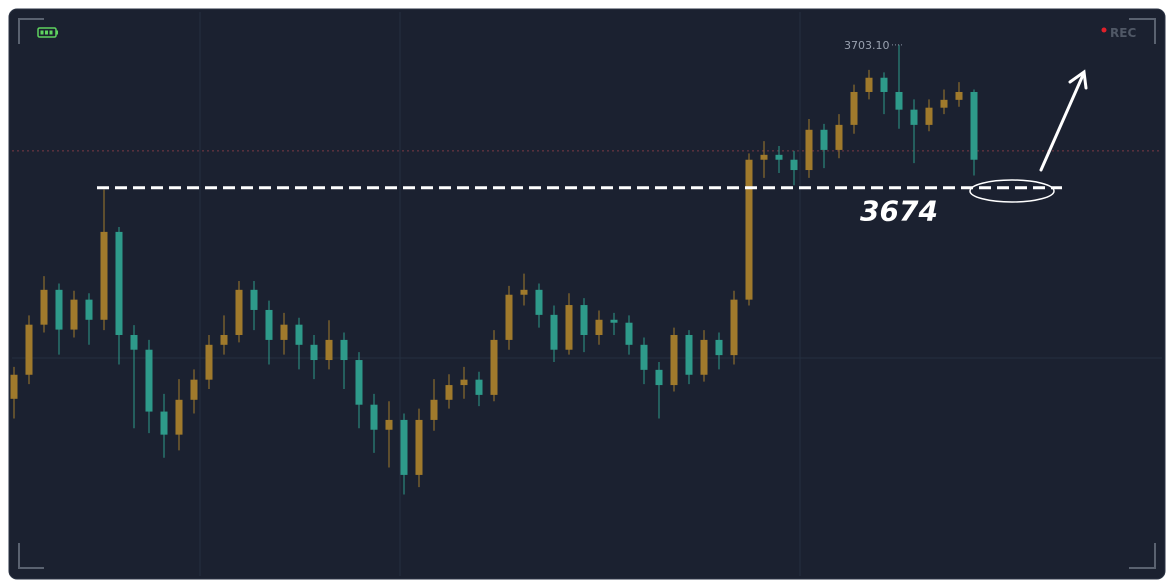 The width and height of the screenshot is (1174, 587). Describe the element at coordinates (867, 45) in the screenshot. I see `max-high-label: 3703.10` at that location.